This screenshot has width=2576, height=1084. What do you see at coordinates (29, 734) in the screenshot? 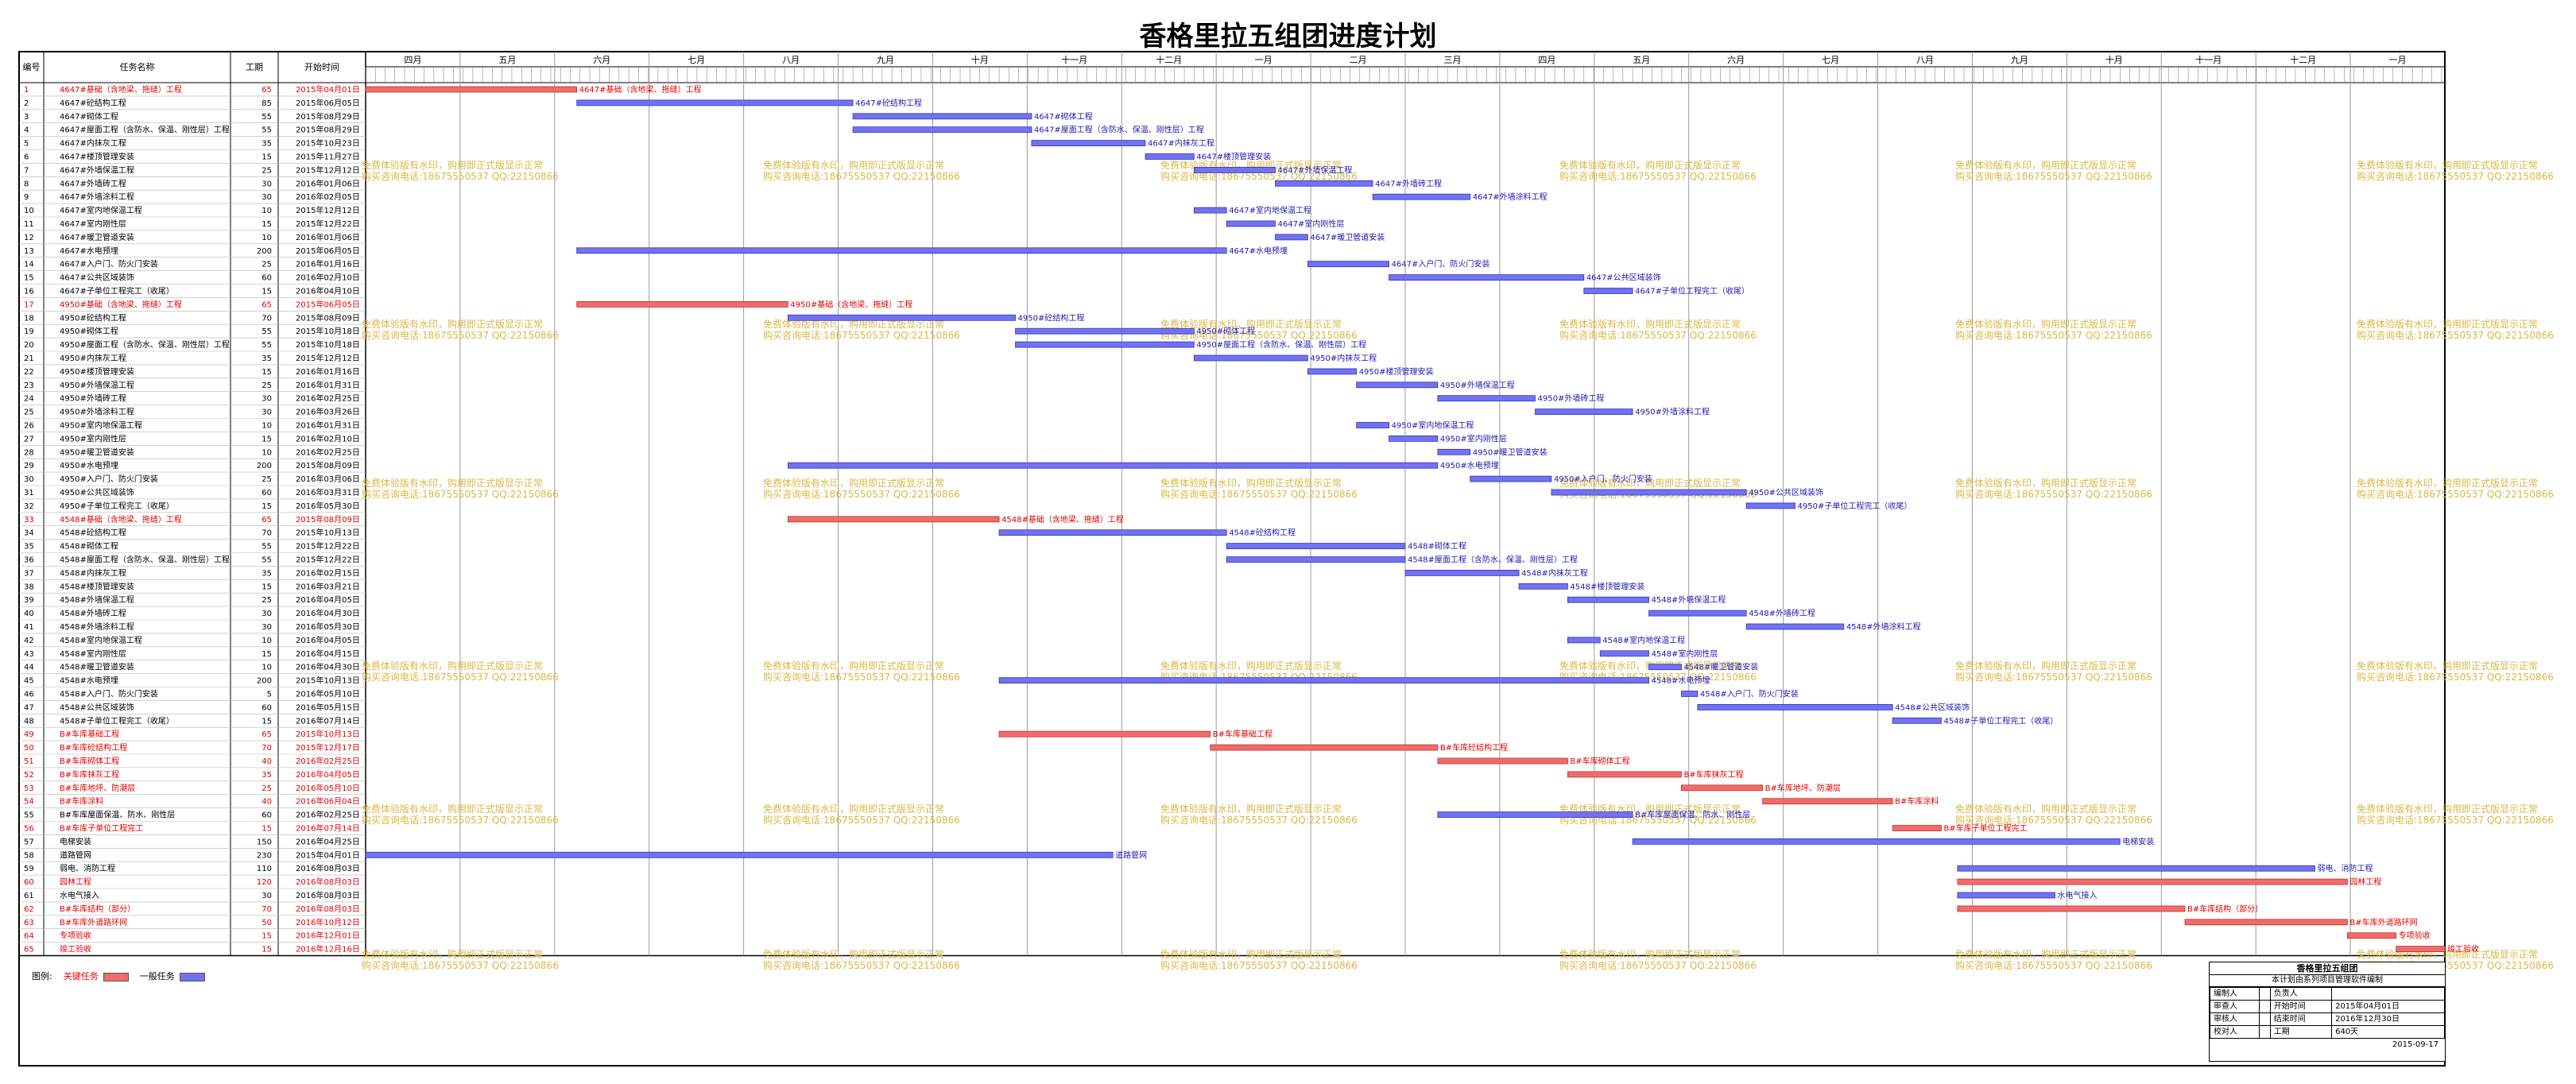
I see `task-number: 49` at bounding box center [29, 734].